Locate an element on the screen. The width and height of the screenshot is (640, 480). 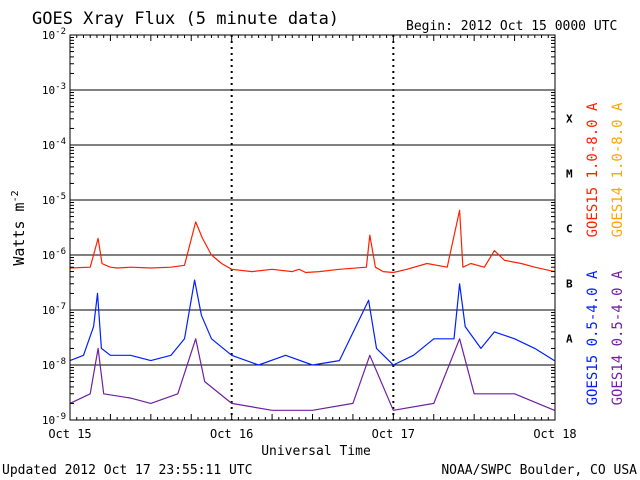
y-tick-exponent: -6 is located at coordinates (60, 252).